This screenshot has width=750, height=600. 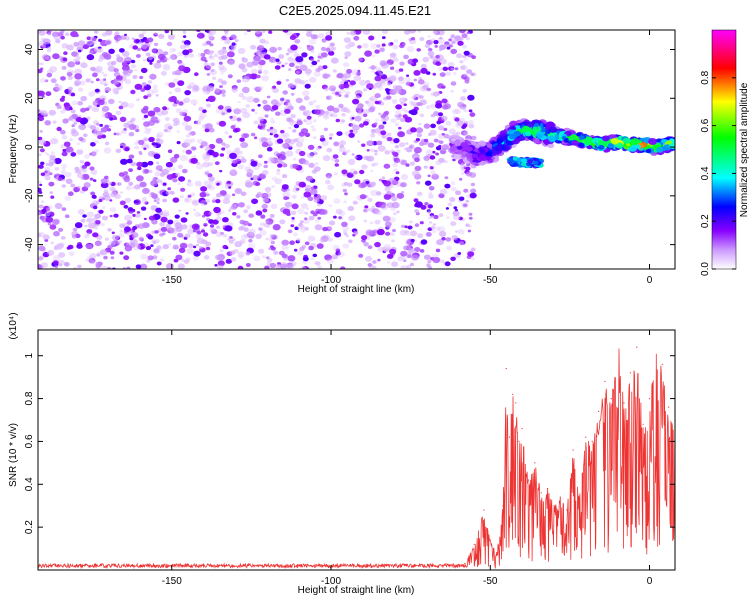 What do you see at coordinates (744, 149) in the screenshot?
I see `colorbar-label: Normalized spectral amplitude` at bounding box center [744, 149].